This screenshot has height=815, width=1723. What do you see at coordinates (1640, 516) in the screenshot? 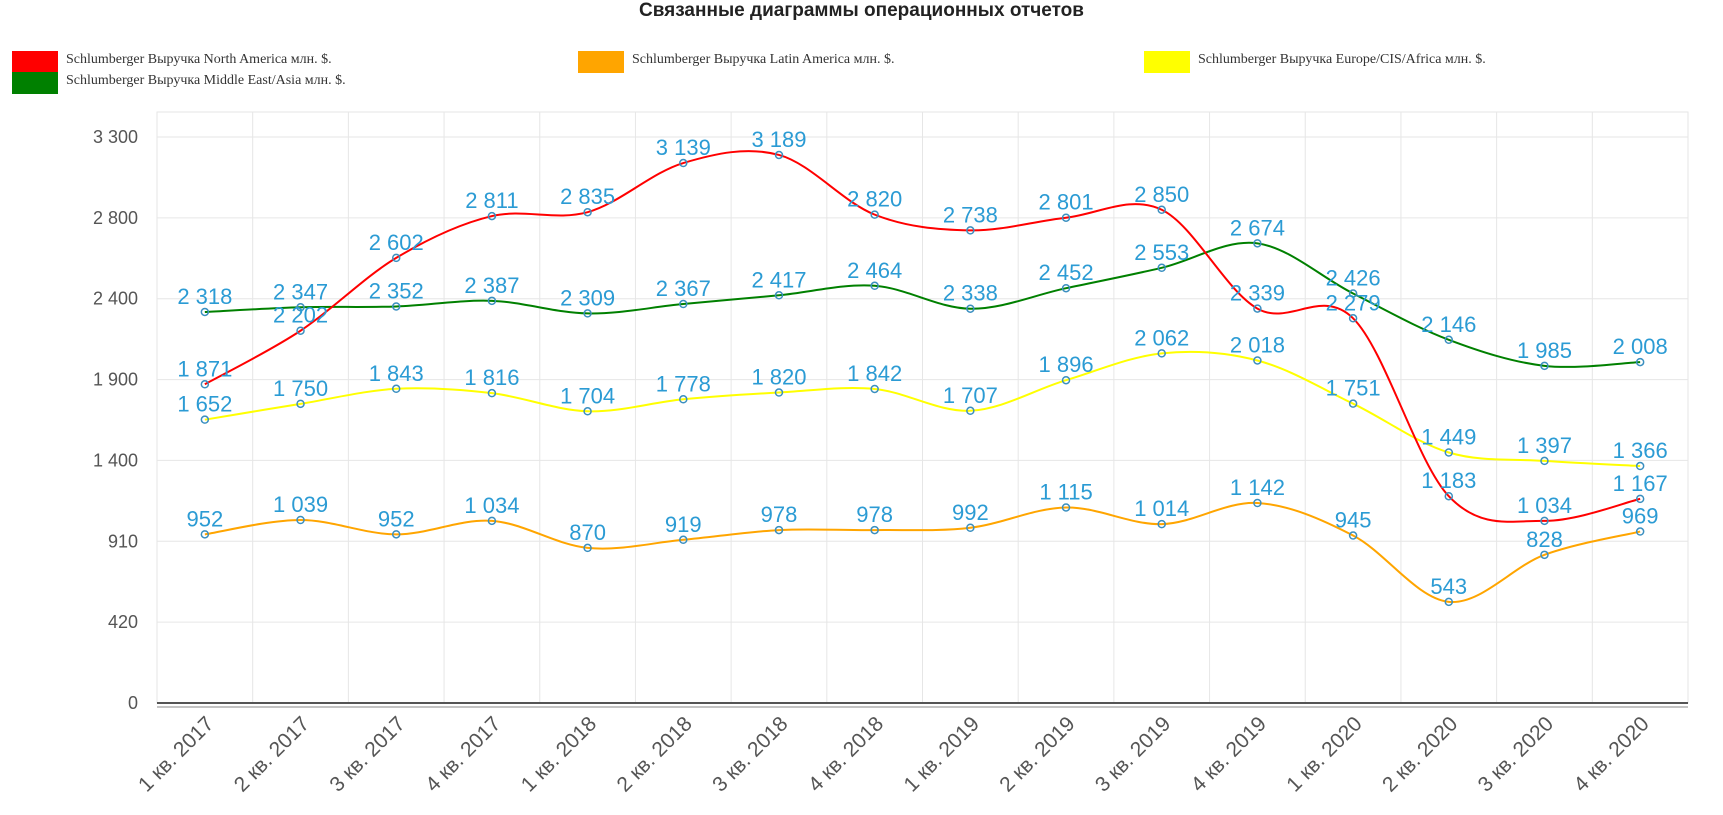
I see `data-label: 969` at bounding box center [1640, 516].